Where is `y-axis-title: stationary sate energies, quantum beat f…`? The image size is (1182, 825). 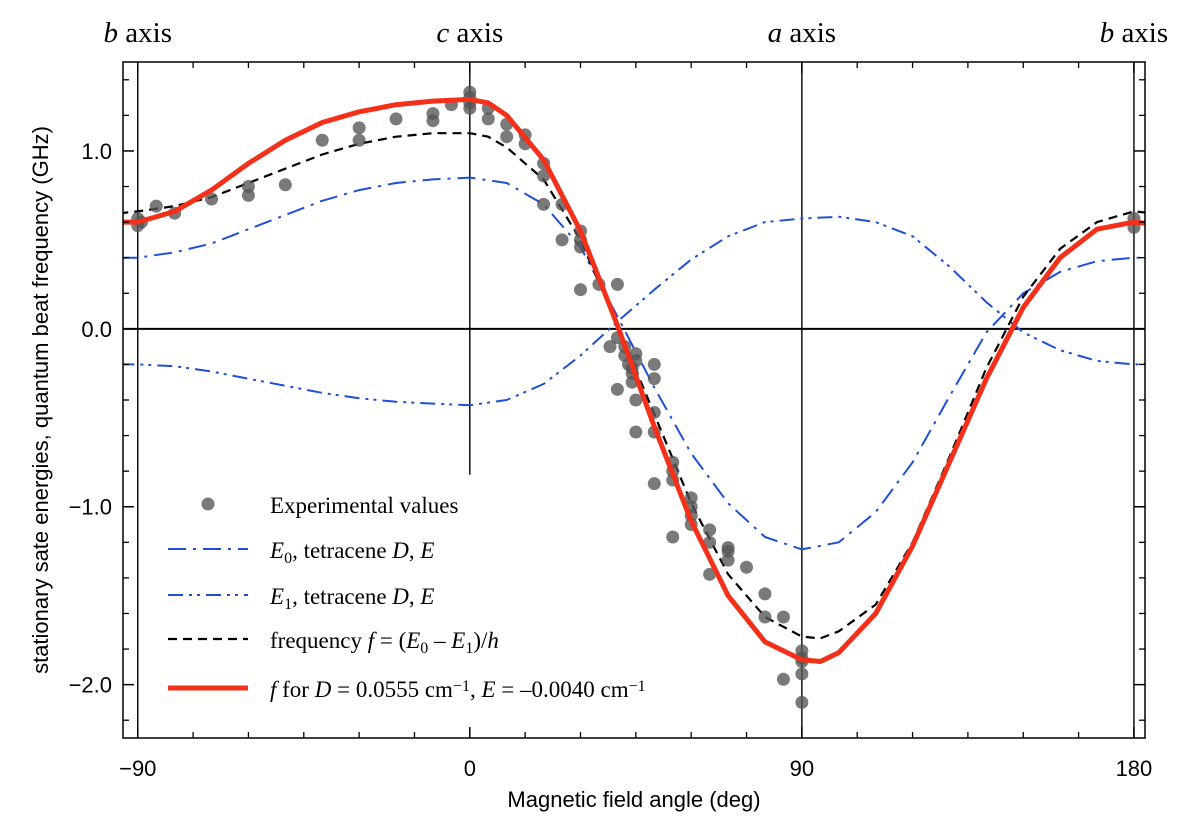
y-axis-title: stationary sate energies, quantum beat f… is located at coordinates (40, 400).